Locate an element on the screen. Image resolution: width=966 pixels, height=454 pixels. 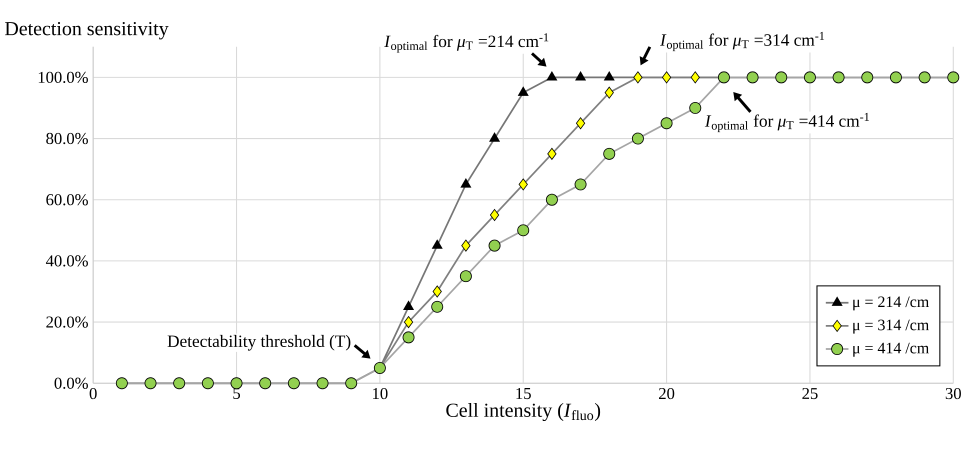
x-tick-label: 25 is located at coordinates (810, 394).